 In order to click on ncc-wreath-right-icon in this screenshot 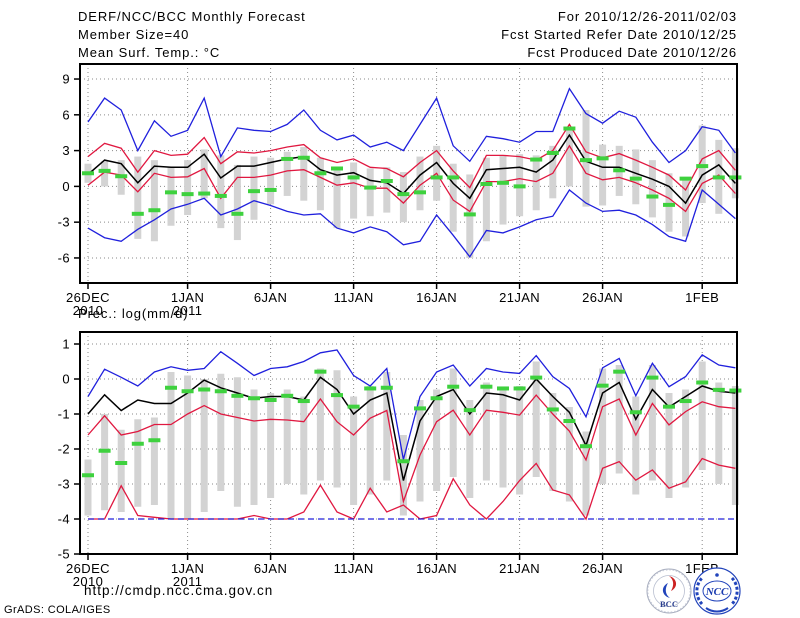, I will do `click(734, 591)`.